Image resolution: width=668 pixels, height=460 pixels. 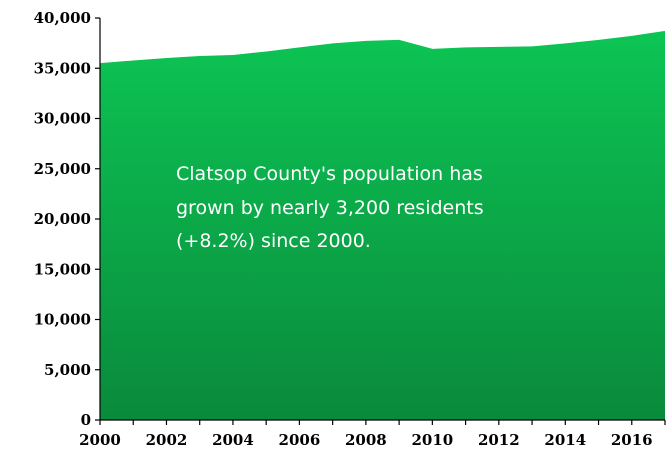 I want to click on y-tick-label: 0, so click(x=86, y=420).